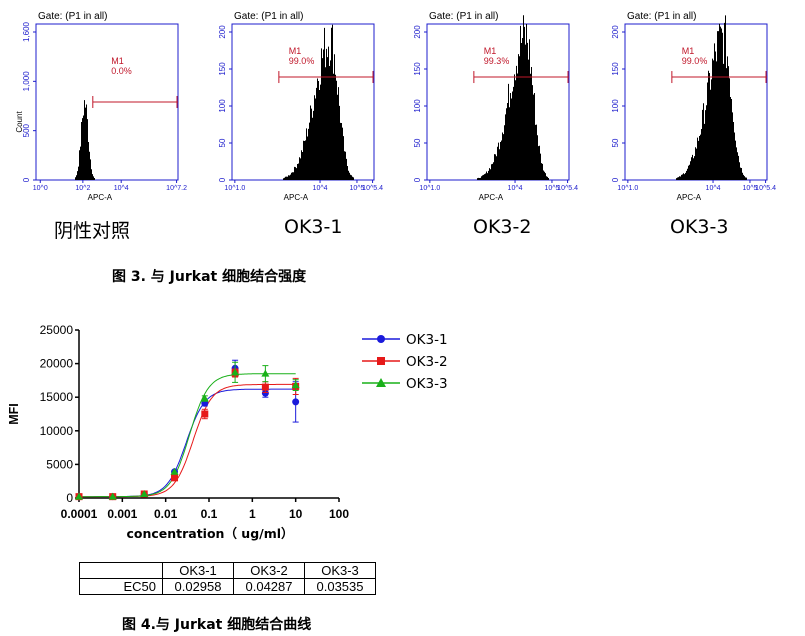 The image size is (805, 636). What do you see at coordinates (57, 330) in the screenshot?
I see `y-tick-label: 25000` at bounding box center [57, 330].